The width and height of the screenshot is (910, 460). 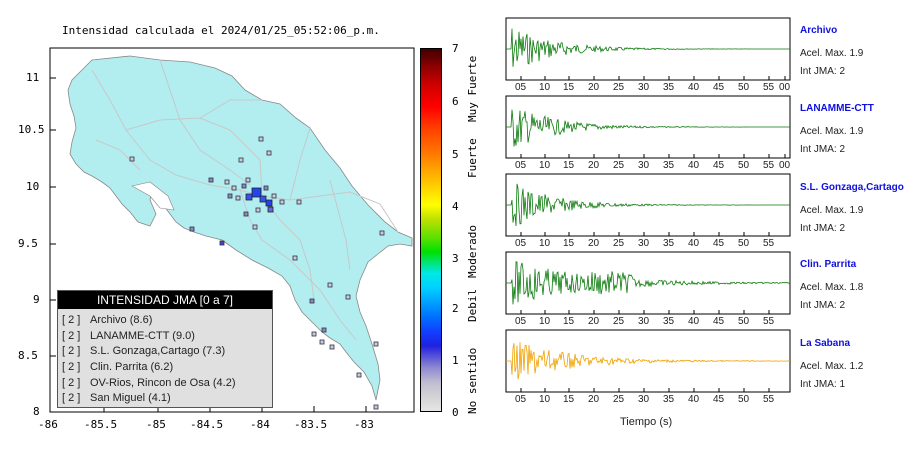 What do you see at coordinates (107, 320) in the screenshot?
I see `legend-item: [ 2 ] Archivo (8.6)` at bounding box center [107, 320].